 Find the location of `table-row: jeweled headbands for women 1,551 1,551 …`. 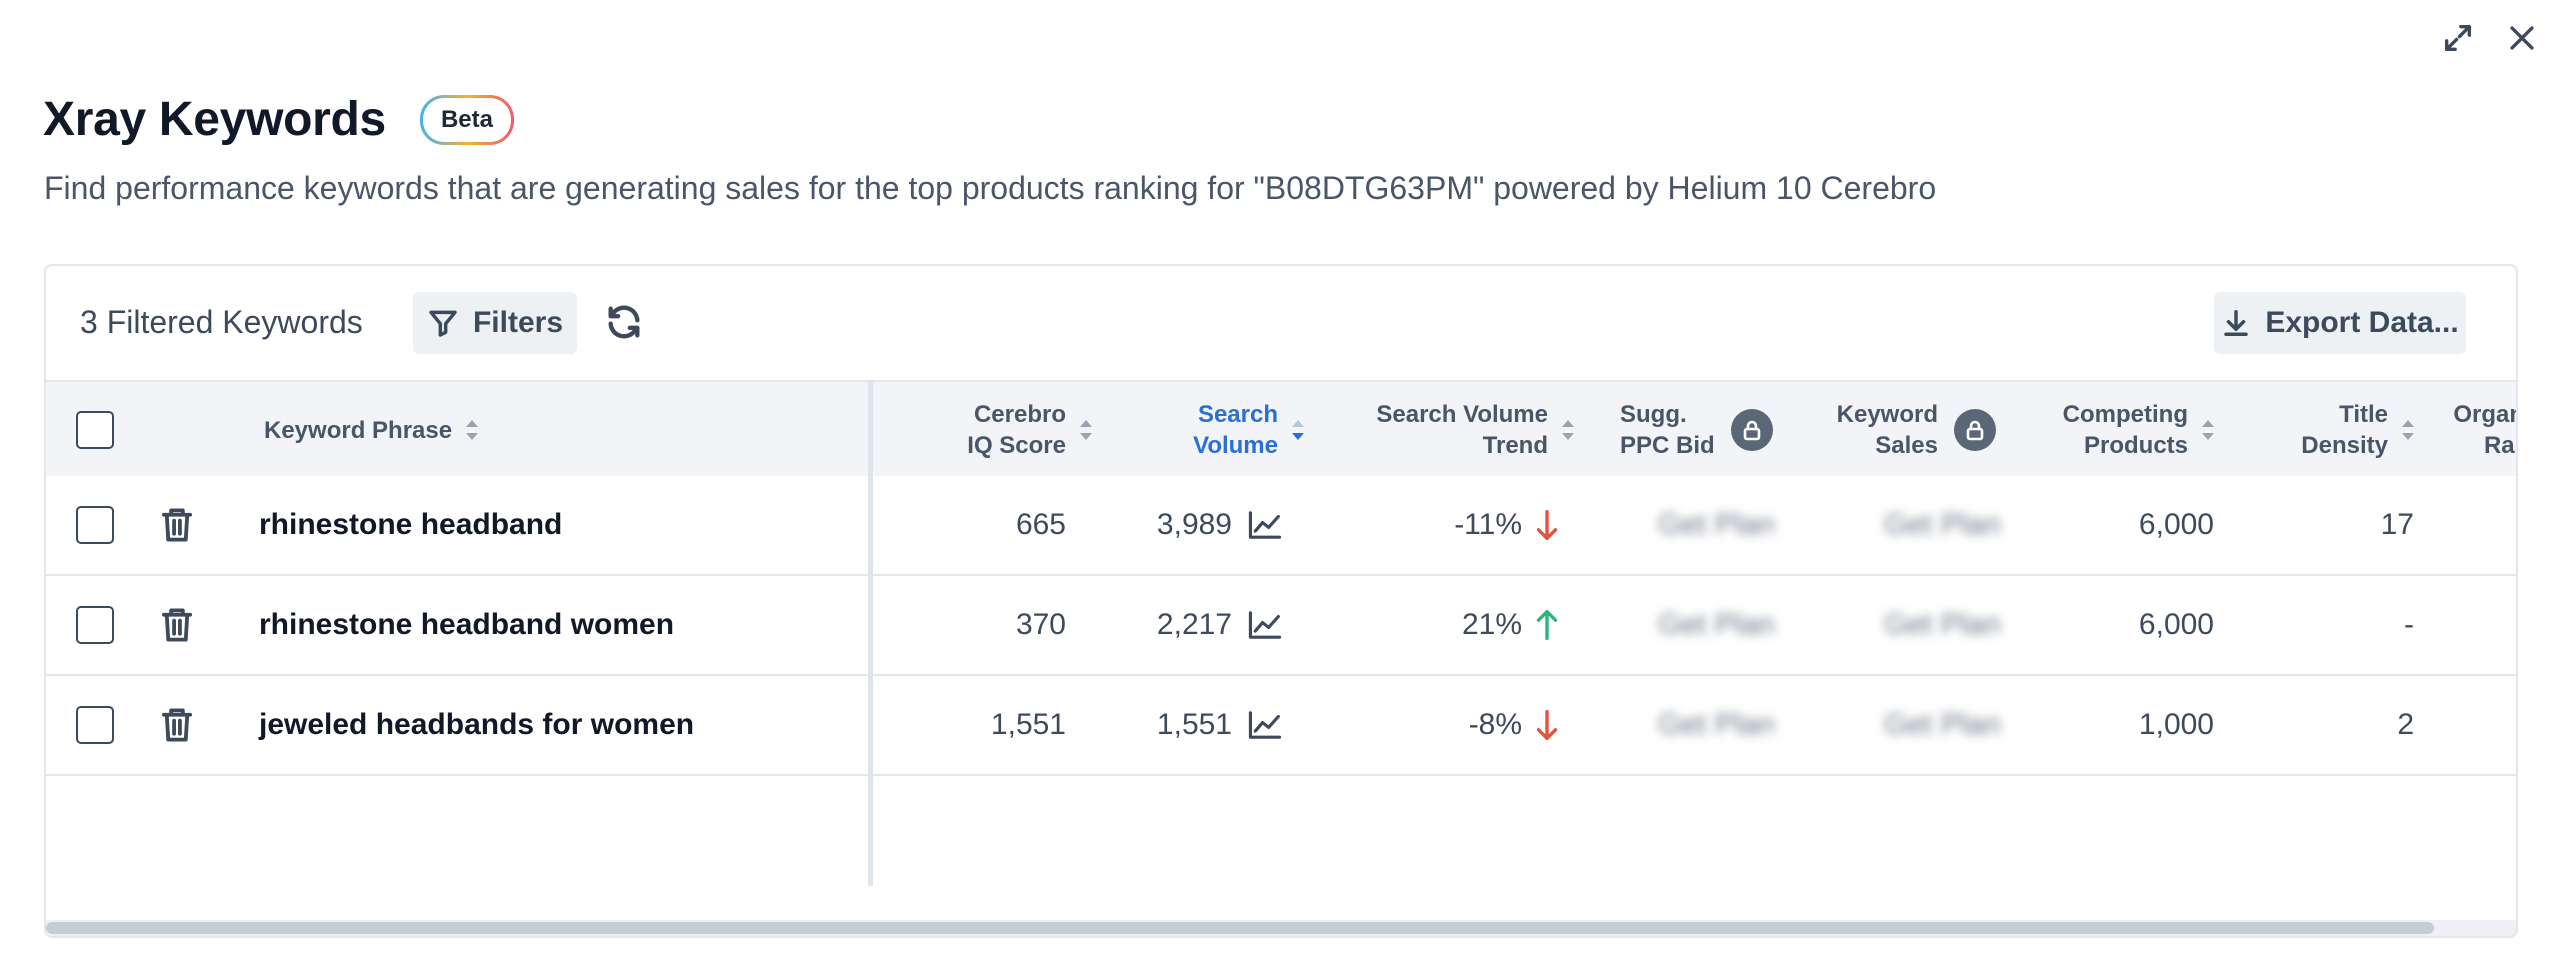

table-row: jeweled headbands for women 1,551 1,551 … is located at coordinates (1281, 726).